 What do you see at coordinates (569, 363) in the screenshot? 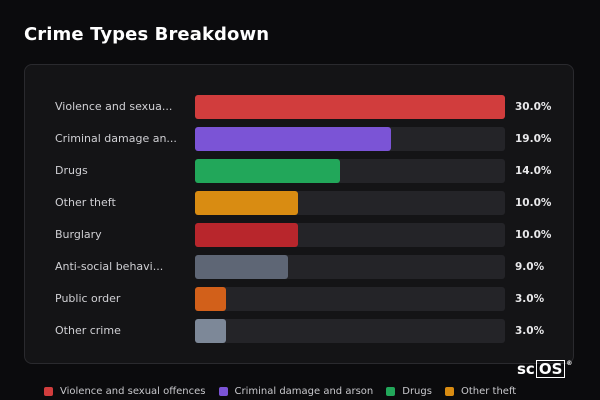
I see `logo-registered-mark: ®` at bounding box center [569, 363].